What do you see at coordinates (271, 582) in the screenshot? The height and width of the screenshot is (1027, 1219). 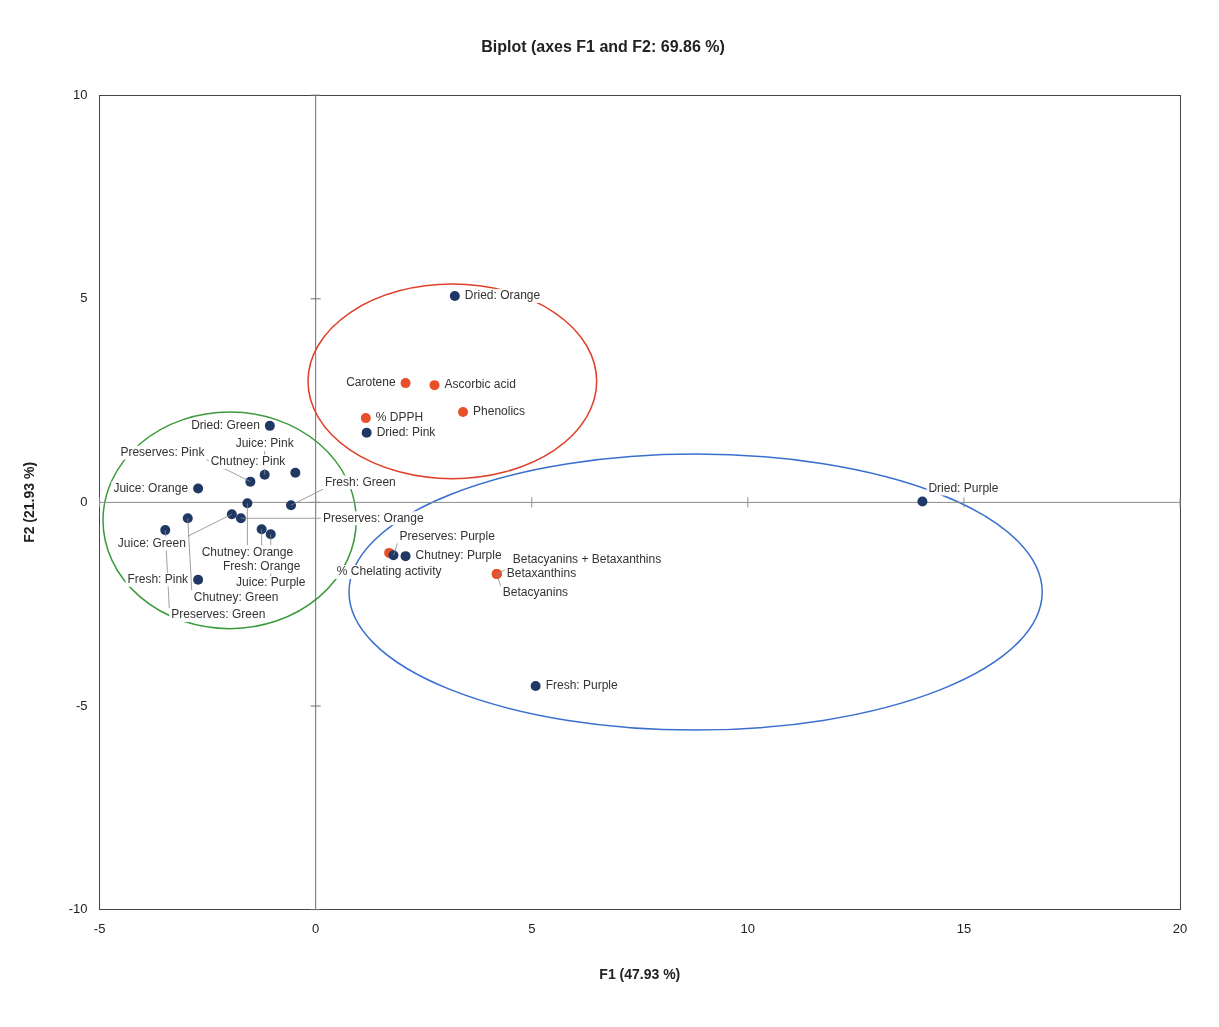 I see `annotation: Juice: Purple` at bounding box center [271, 582].